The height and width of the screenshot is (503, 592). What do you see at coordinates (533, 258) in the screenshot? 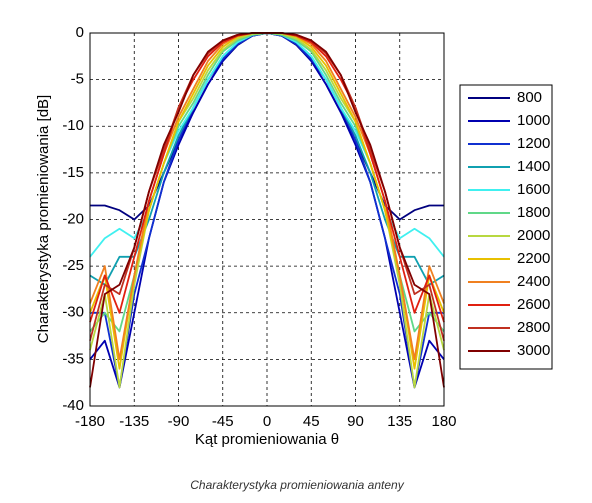
I see `legend-label: 2200` at bounding box center [533, 258].